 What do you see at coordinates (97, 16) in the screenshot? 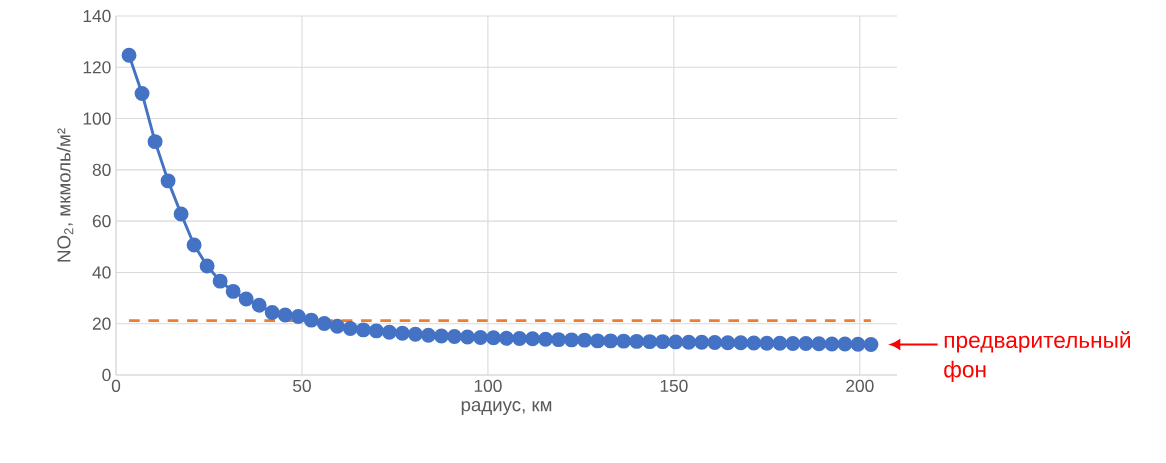
I see `y-tick-label: 140` at bounding box center [97, 16].